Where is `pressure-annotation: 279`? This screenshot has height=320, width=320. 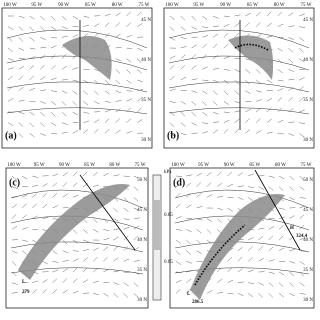 pressure-annotation: 279 is located at coordinates (26, 292).